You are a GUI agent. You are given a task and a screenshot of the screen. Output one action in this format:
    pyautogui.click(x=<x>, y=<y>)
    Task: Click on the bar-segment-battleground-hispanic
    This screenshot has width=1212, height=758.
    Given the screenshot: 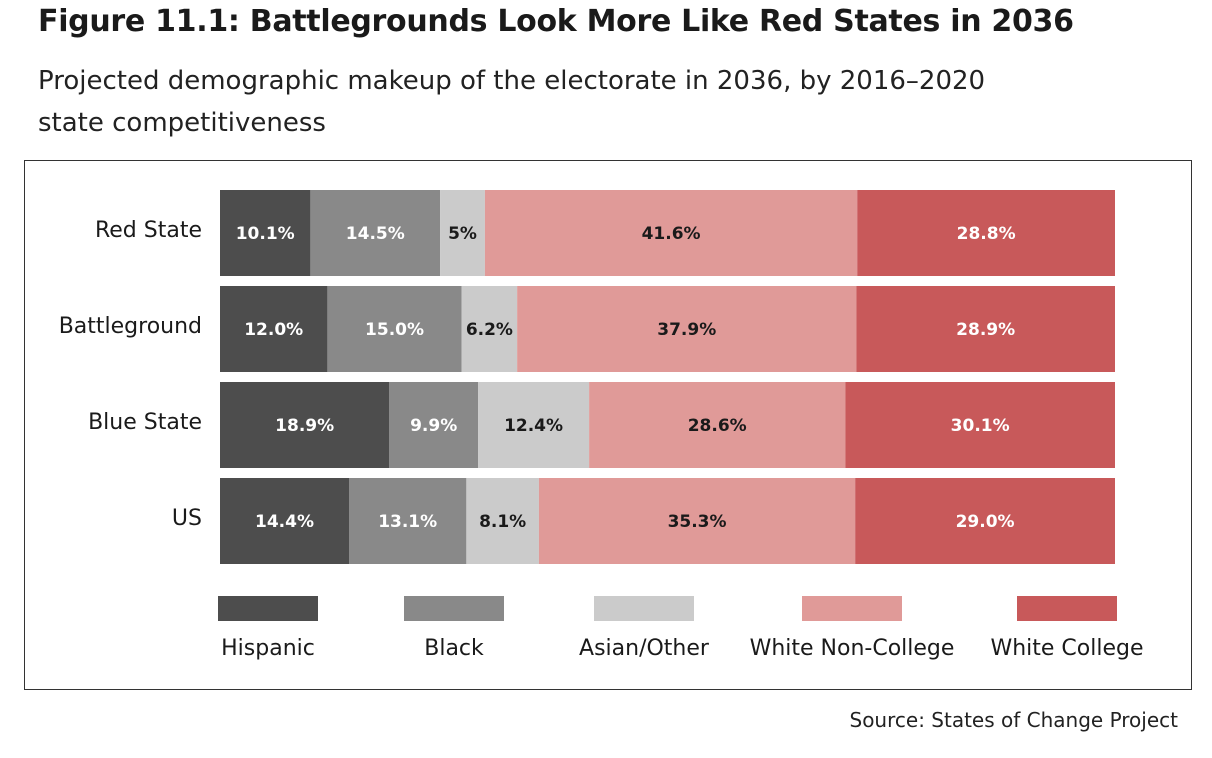 What is the action you would take?
    pyautogui.click(x=274, y=329)
    